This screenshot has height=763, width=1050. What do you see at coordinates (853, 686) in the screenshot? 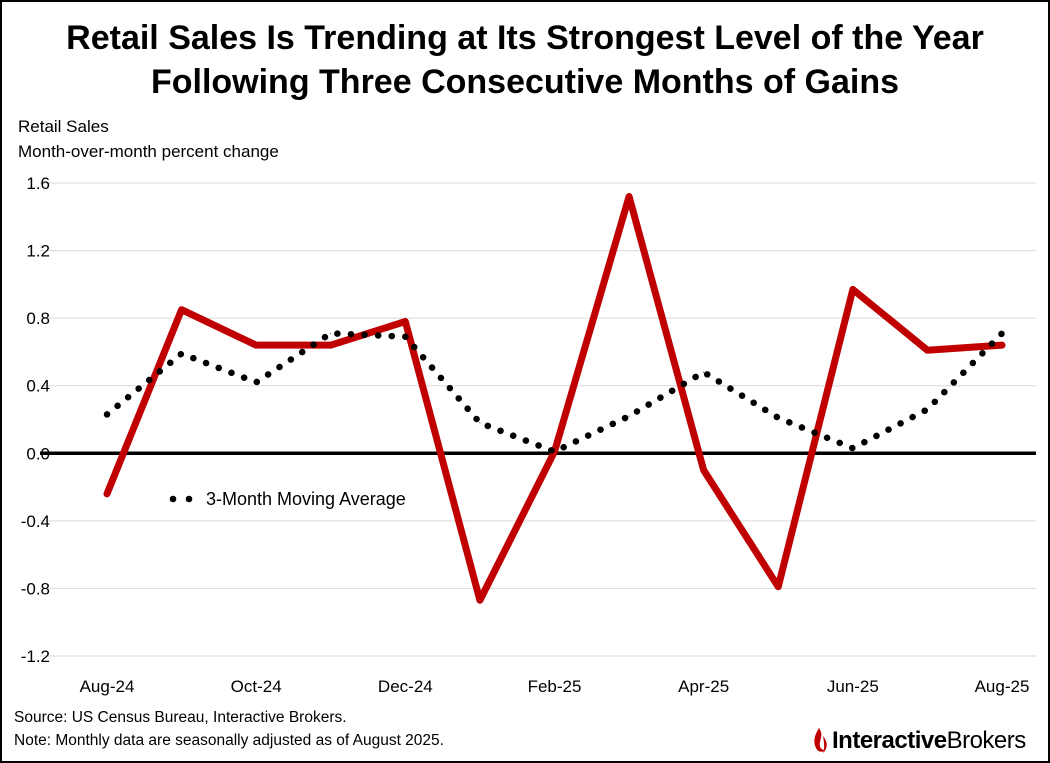
I see `x-tick-label: Jun-25` at bounding box center [853, 686].